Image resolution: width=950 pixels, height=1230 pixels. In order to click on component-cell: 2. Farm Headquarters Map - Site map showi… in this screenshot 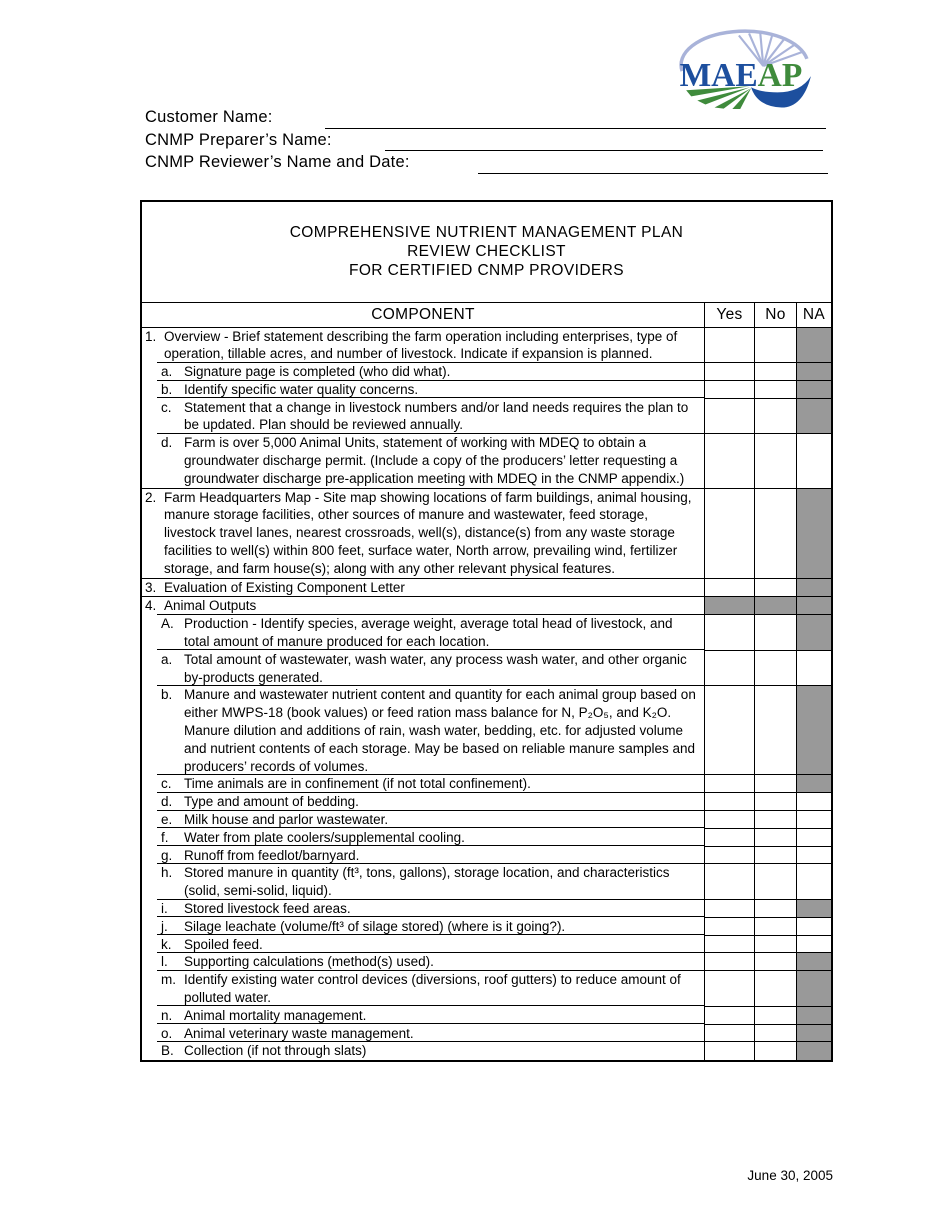, I will do `click(423, 533)`.